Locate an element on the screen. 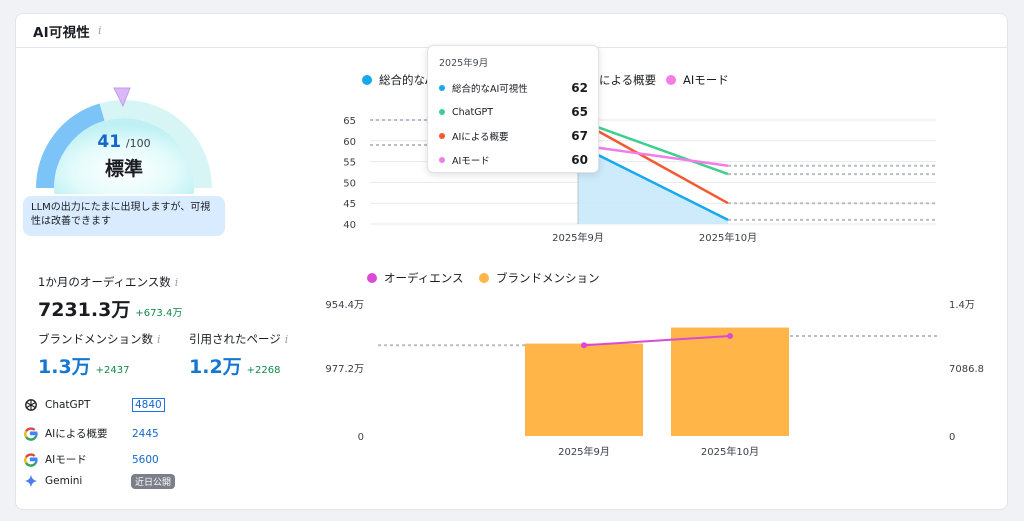 This screenshot has width=1024, height=521. legend-label: AIモード is located at coordinates (706, 80).